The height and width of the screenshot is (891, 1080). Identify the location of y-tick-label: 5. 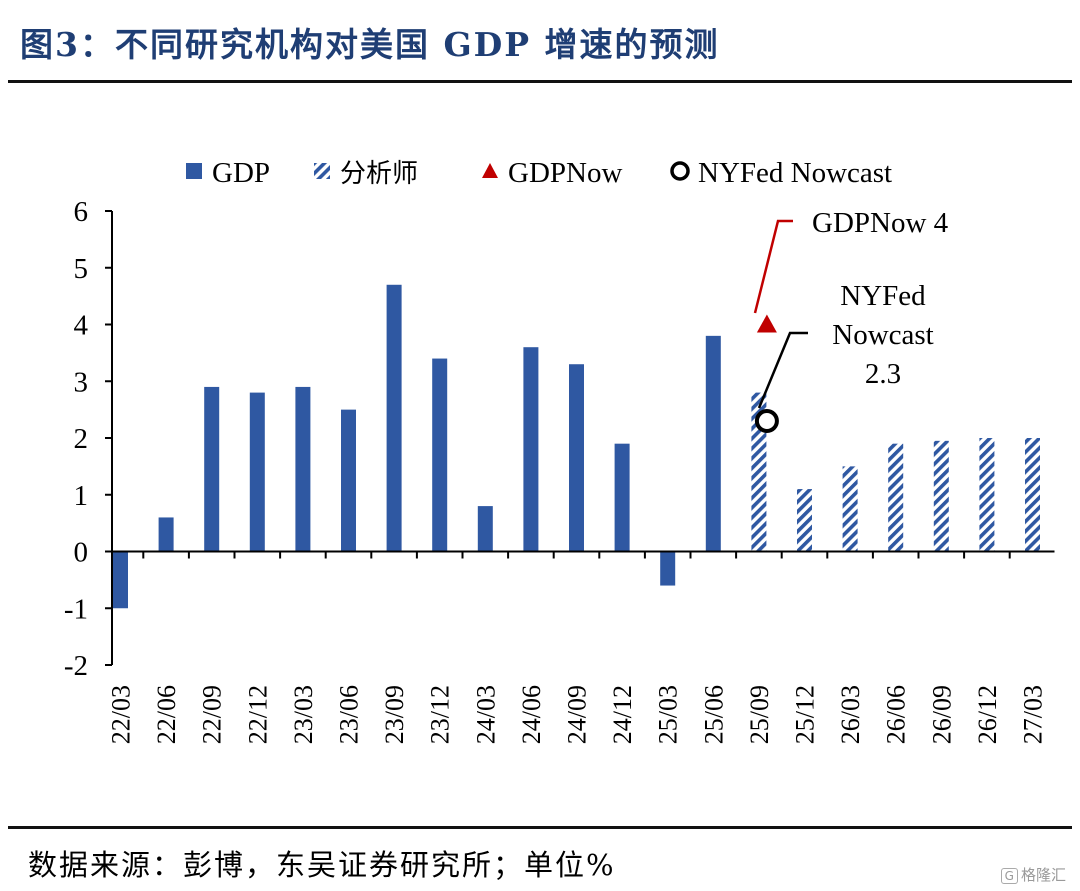
(81, 269).